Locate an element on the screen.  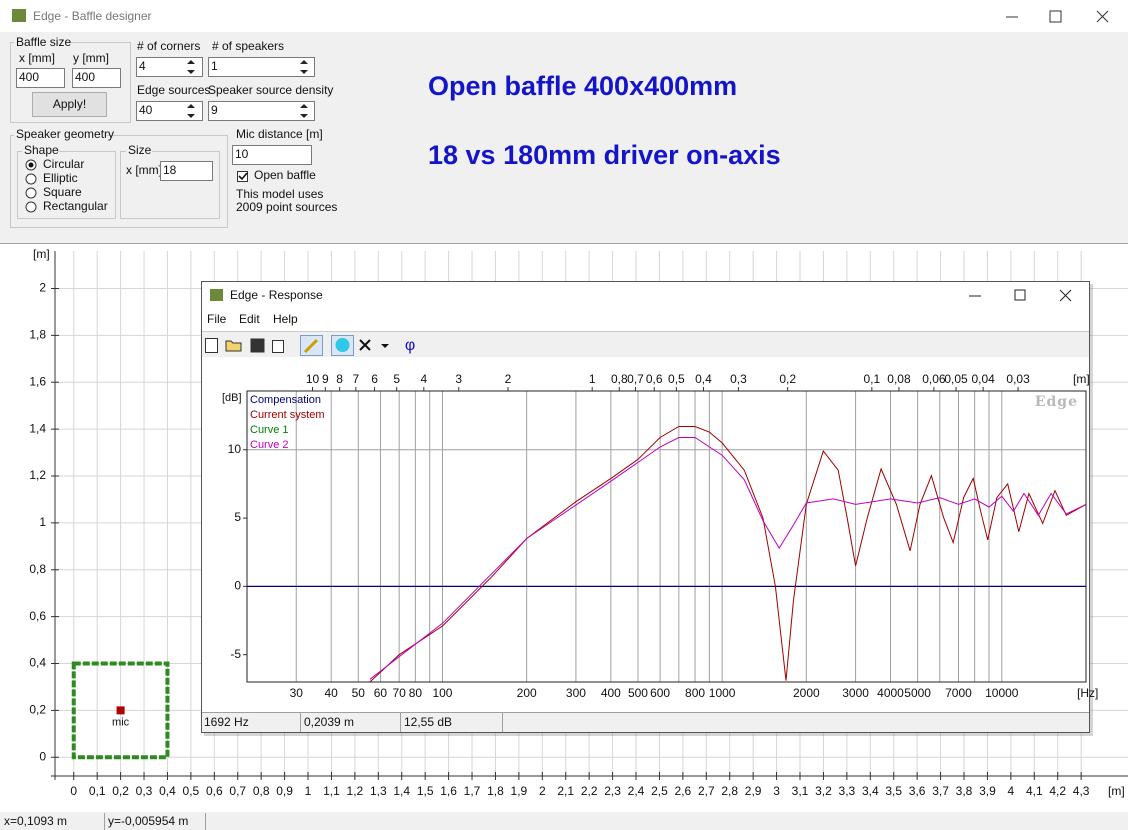
x-tick-label: 1,5 is located at coordinates (425, 791).